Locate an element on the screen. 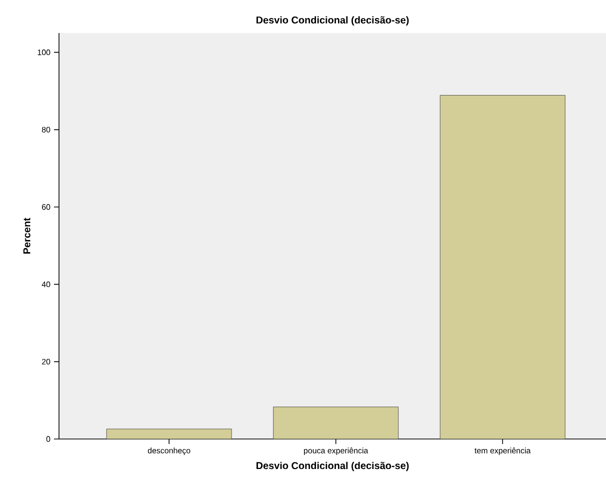  x-axis-title: Desvio Condicional (decisão-se) is located at coordinates (332, 467).